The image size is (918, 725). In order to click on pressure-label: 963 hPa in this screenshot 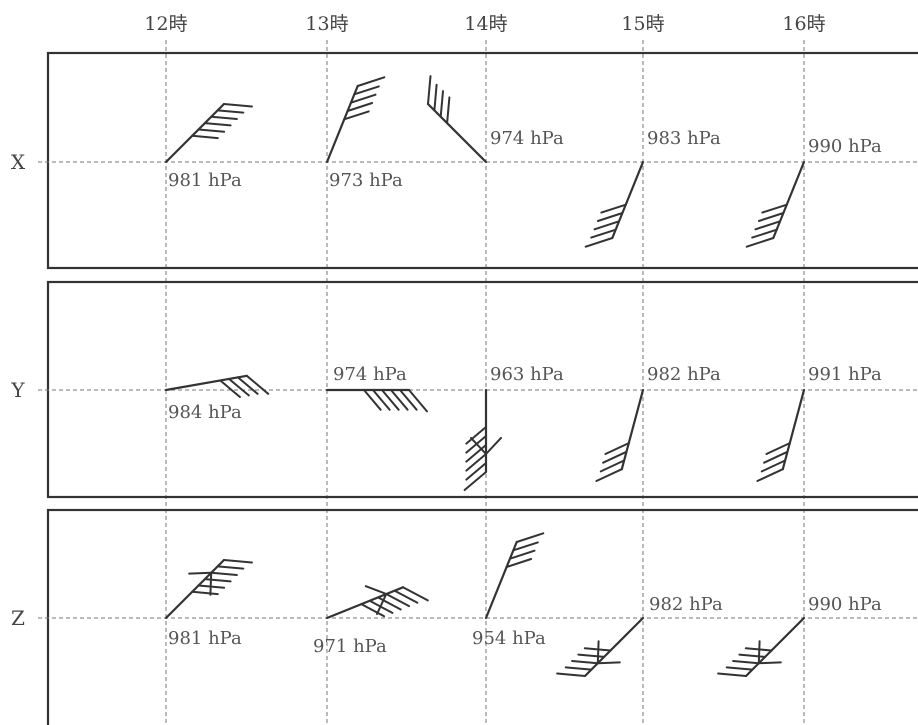, I will do `click(527, 374)`.